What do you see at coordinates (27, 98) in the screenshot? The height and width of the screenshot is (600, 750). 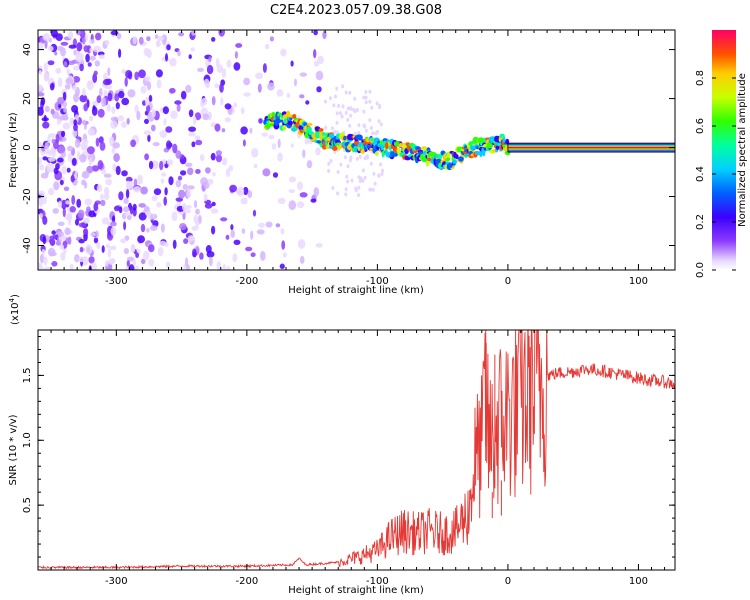 I see `y-tick-label: 20` at bounding box center [27, 98].